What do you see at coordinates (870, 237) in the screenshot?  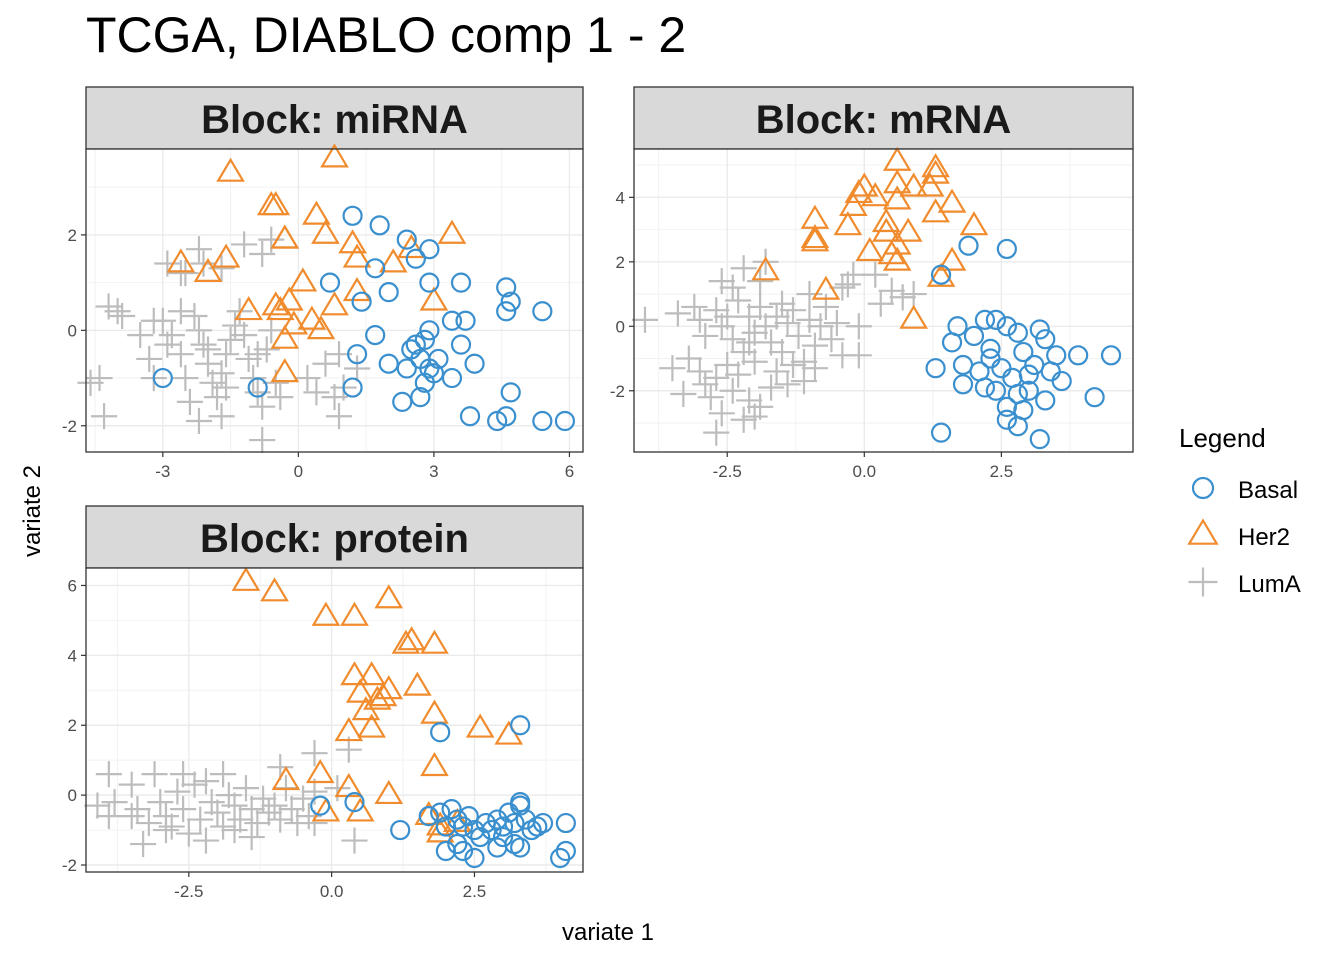 I see `series-her2-mrna` at bounding box center [870, 237].